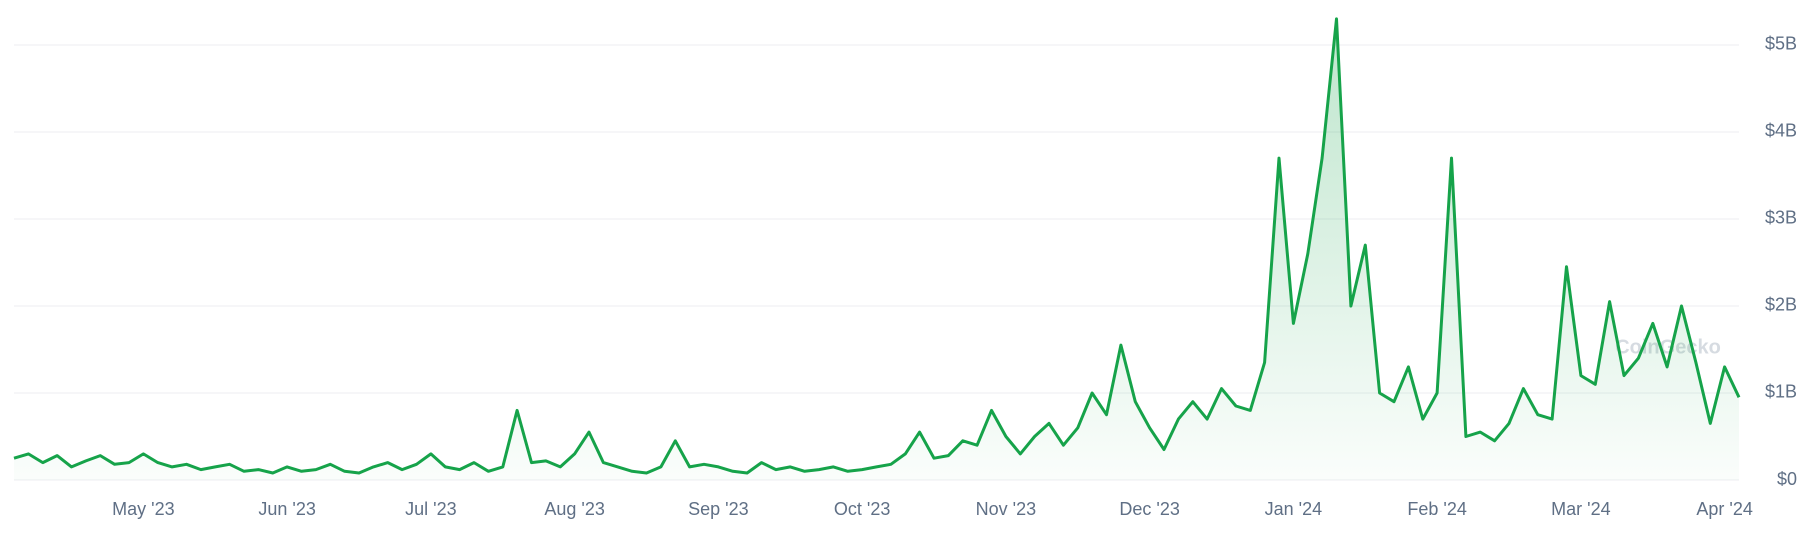 Image resolution: width=1806 pixels, height=543 pixels. Describe the element at coordinates (430, 509) in the screenshot. I see `x-tick-label: Jul '23` at that location.